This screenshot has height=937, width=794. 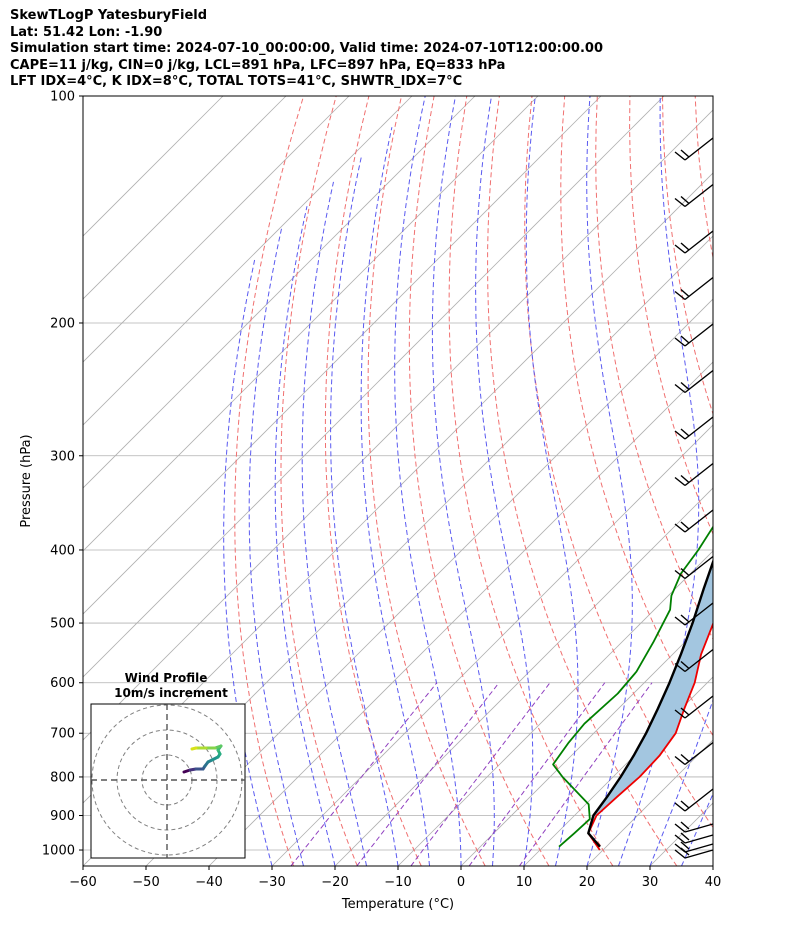 I want to click on location-text: Lat: 51.42 Lon: -1.90, so click(x=86, y=32).